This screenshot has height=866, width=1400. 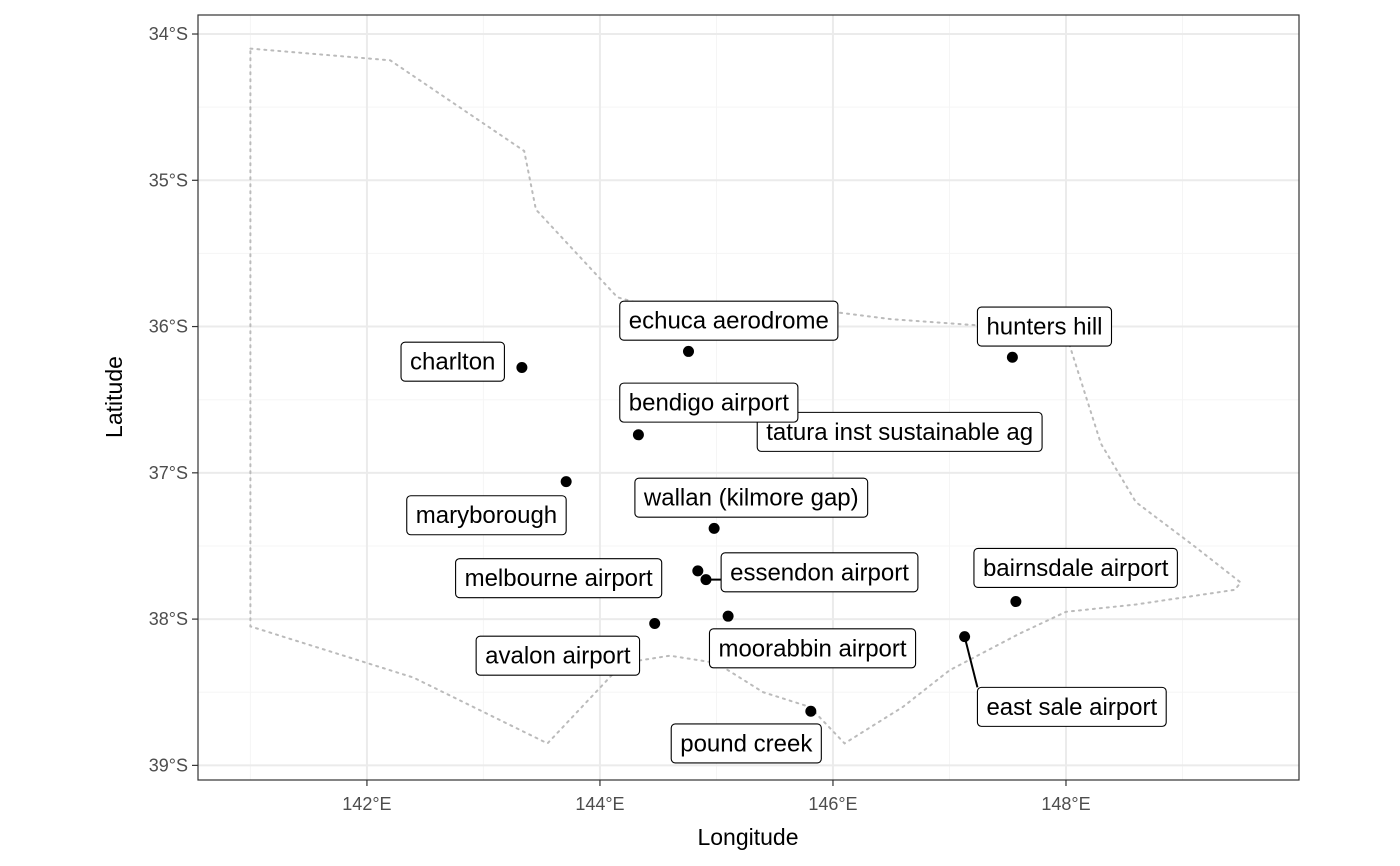 What do you see at coordinates (114, 397) in the screenshot?
I see `y-axis-title: Latitude` at bounding box center [114, 397].